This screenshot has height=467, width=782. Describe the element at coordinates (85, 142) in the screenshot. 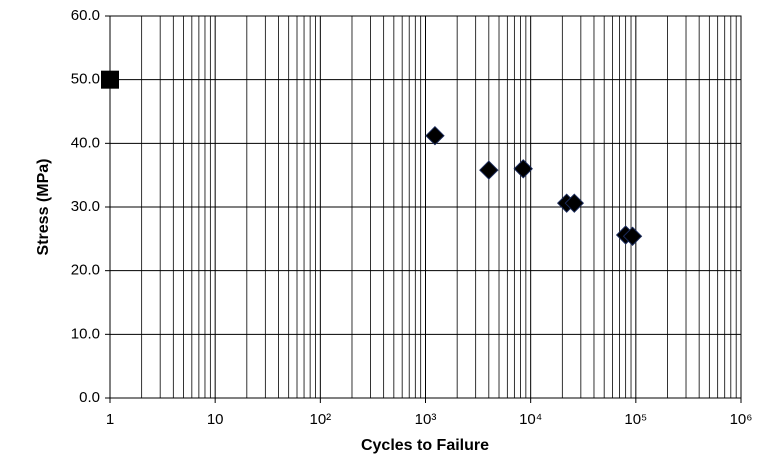

I see `y-tick-label: 40.0` at that location.